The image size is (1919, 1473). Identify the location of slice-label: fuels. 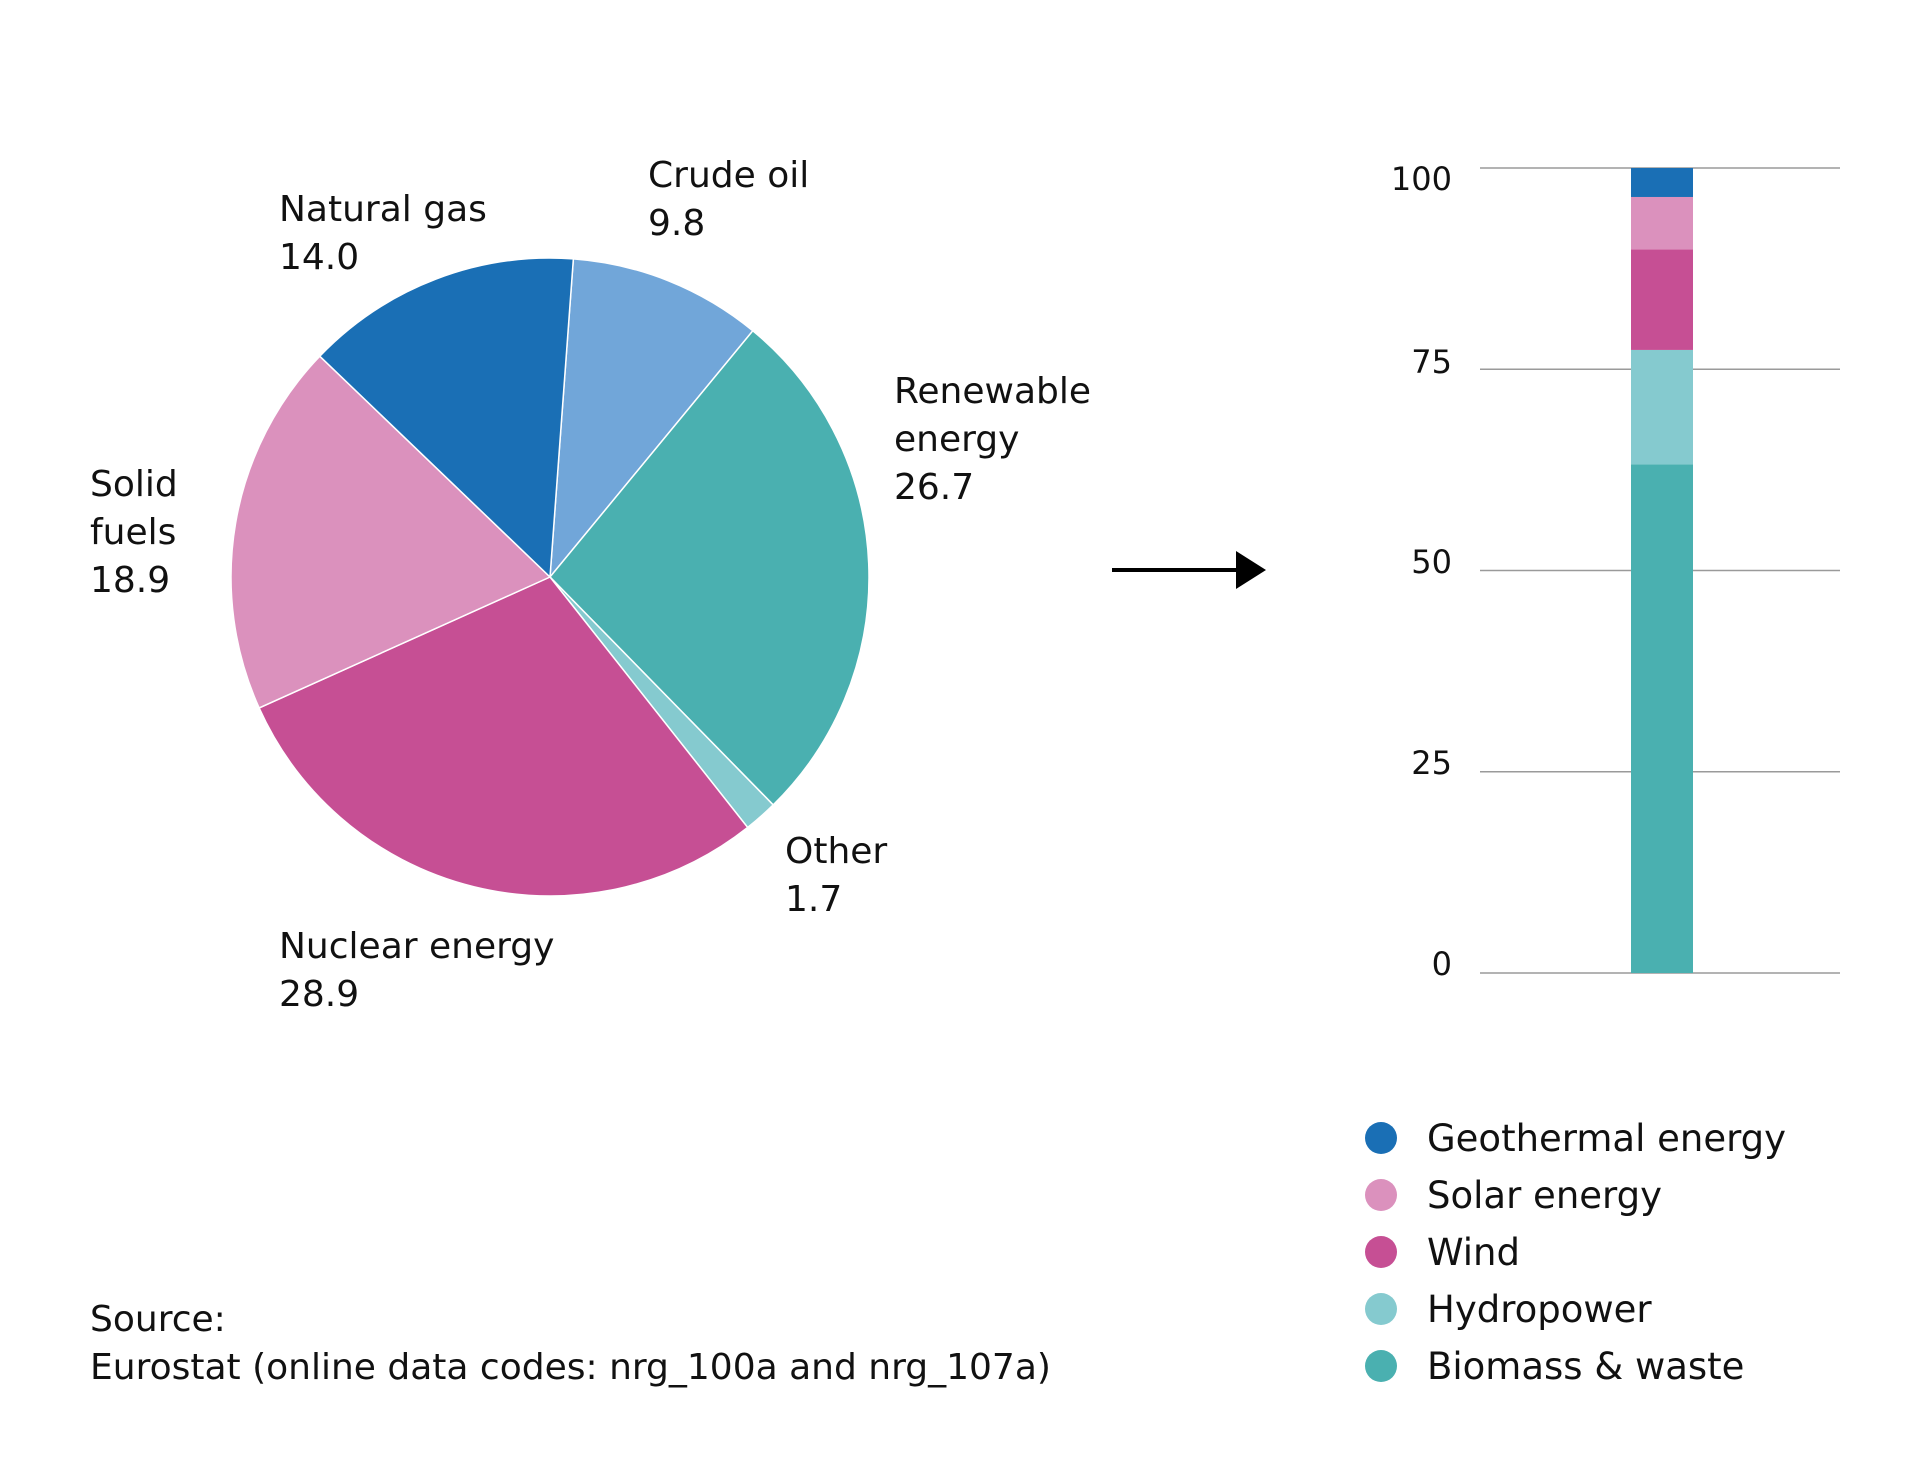
(133, 532).